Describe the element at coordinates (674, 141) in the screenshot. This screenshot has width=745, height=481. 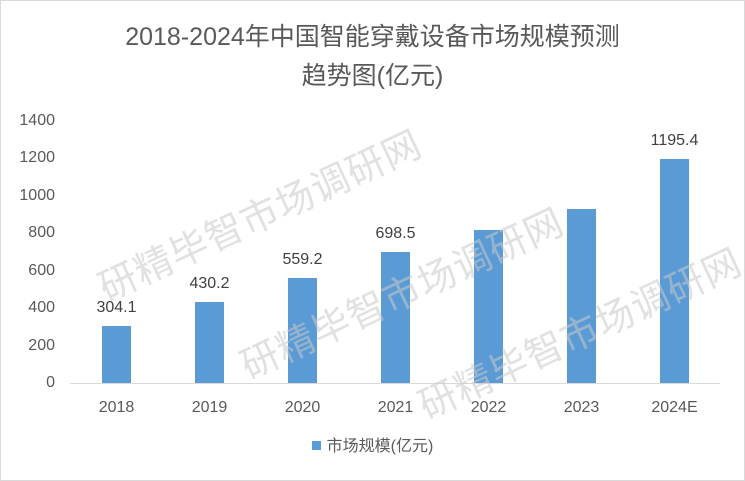
I see `data-label: 1195.4` at that location.